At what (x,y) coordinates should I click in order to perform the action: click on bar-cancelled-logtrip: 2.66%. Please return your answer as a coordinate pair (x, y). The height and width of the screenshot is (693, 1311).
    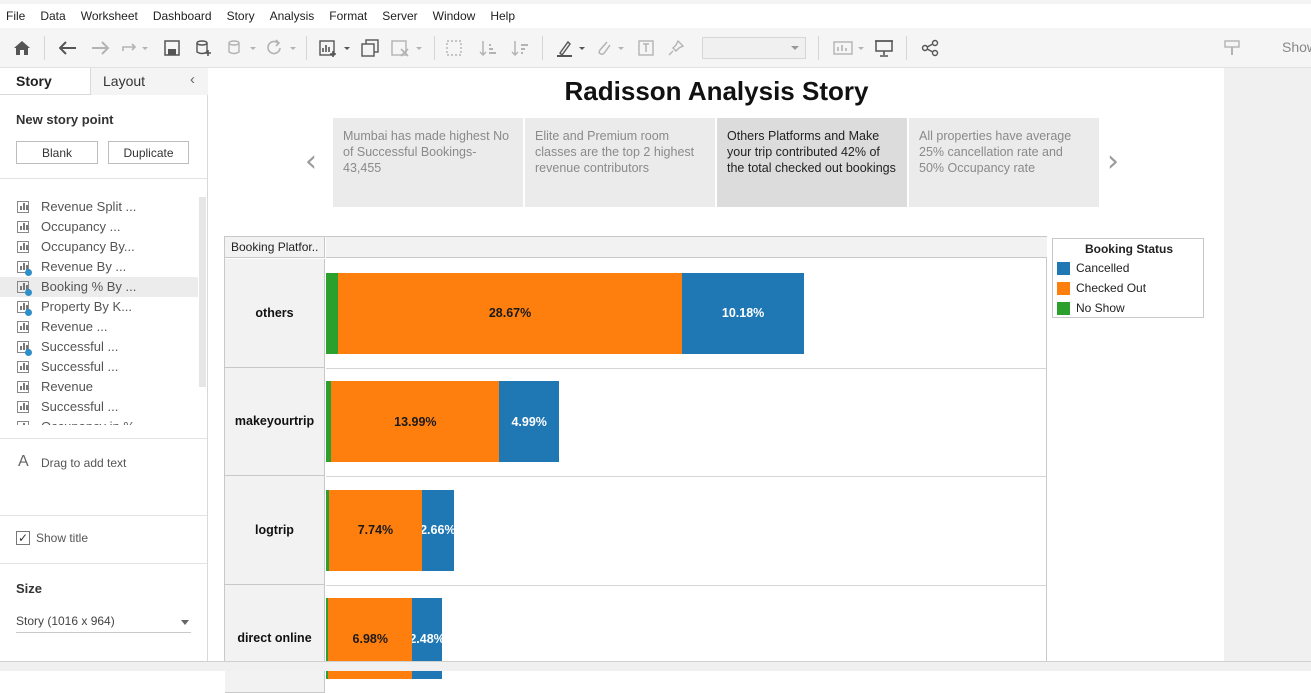
    Looking at the image, I should click on (438, 530).